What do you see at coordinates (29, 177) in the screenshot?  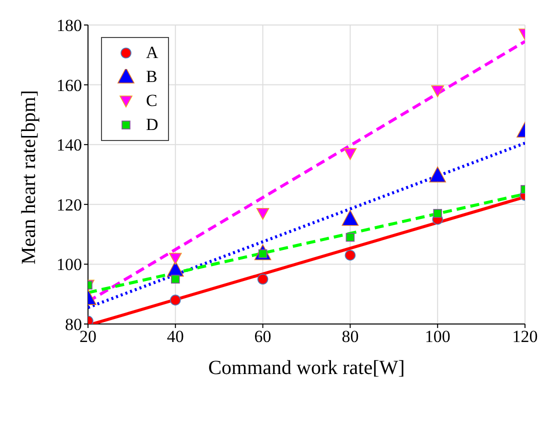 I see `y-axis-title: Mean heart rate[bpm]` at bounding box center [29, 177].